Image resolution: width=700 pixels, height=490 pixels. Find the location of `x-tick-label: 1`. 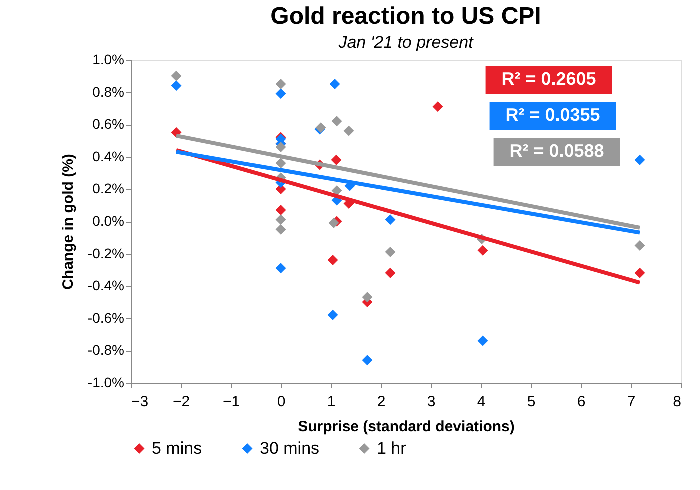

x-tick-label: 1 is located at coordinates (331, 402).